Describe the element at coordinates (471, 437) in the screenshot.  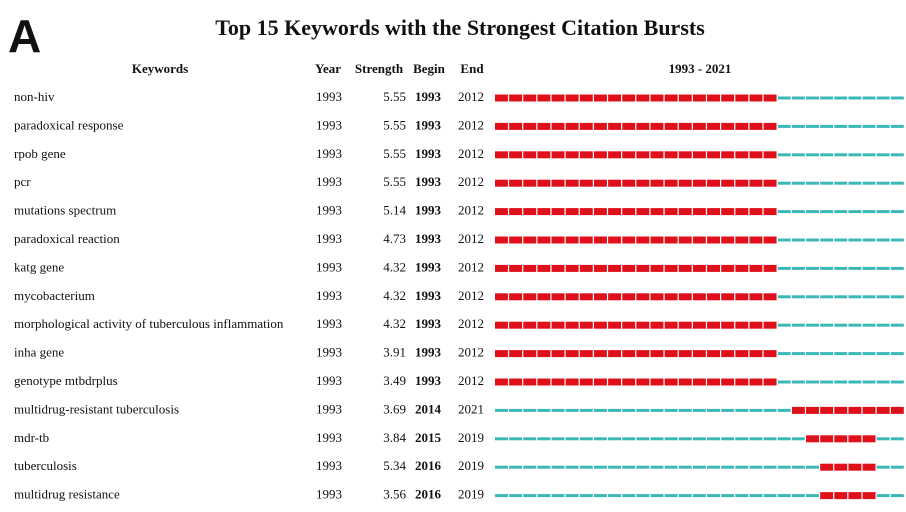
I see `cell: 2019` at that location.